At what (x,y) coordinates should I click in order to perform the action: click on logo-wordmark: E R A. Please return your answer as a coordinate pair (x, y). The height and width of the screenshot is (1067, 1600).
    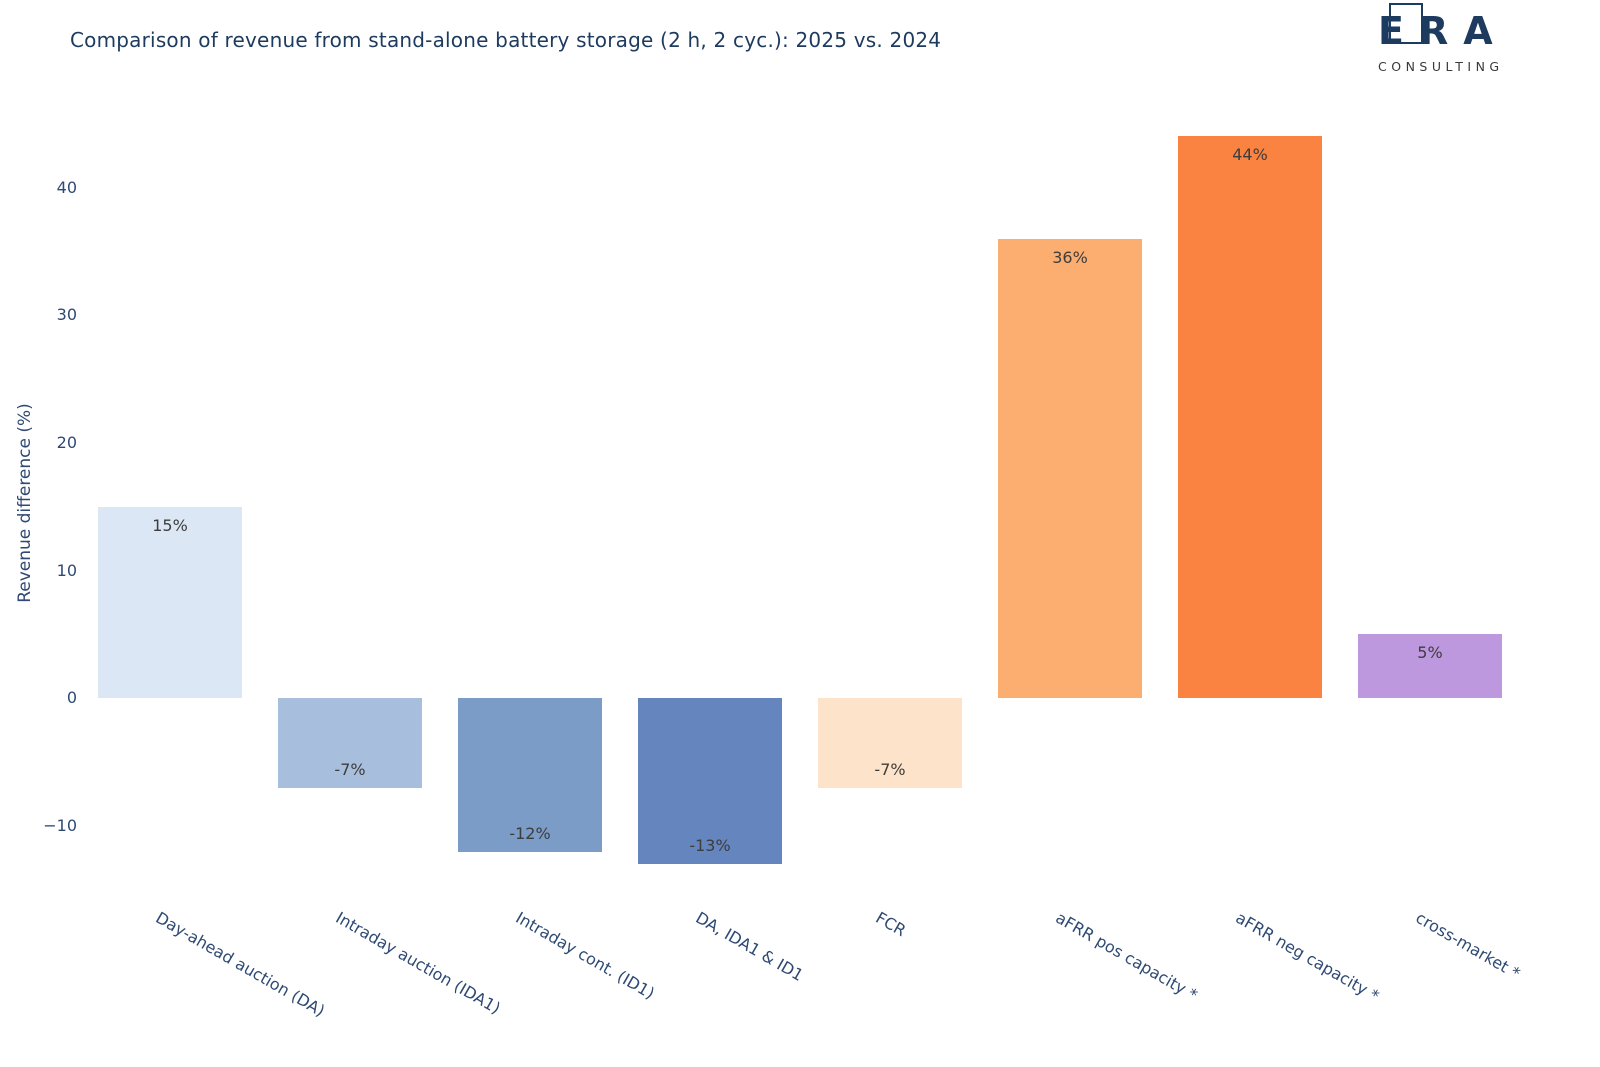
    Looking at the image, I should click on (1448, 28).